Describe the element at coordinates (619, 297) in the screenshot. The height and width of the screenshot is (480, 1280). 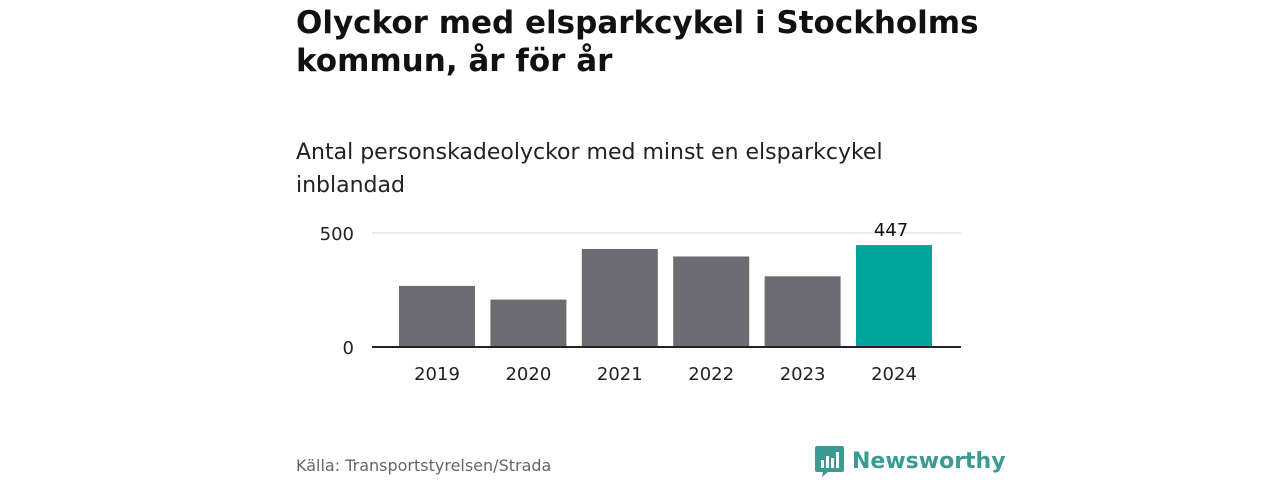
I see `bar-2021` at that location.